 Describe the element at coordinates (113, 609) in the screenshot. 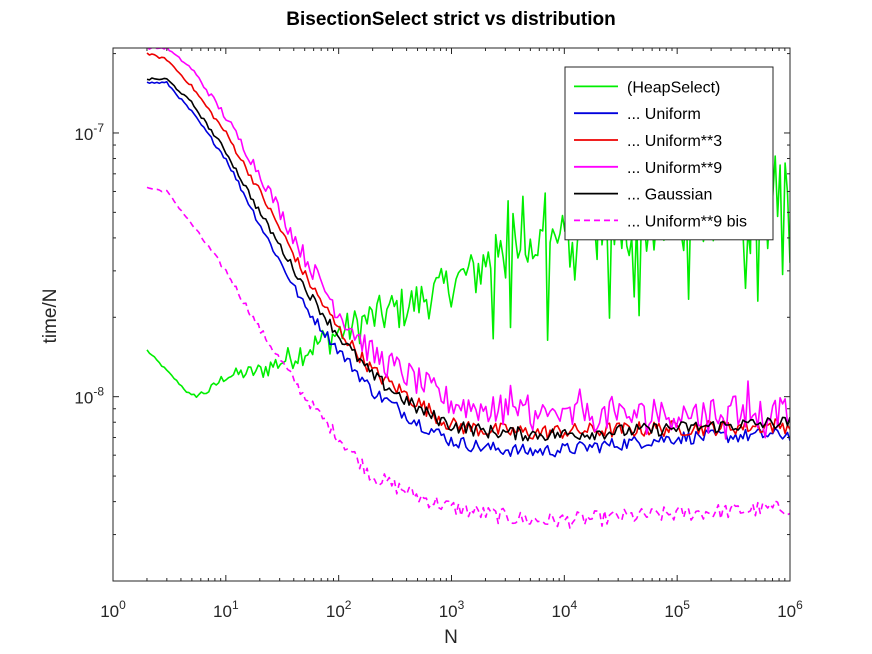

I see `x-tick-label: 10⁰` at that location.